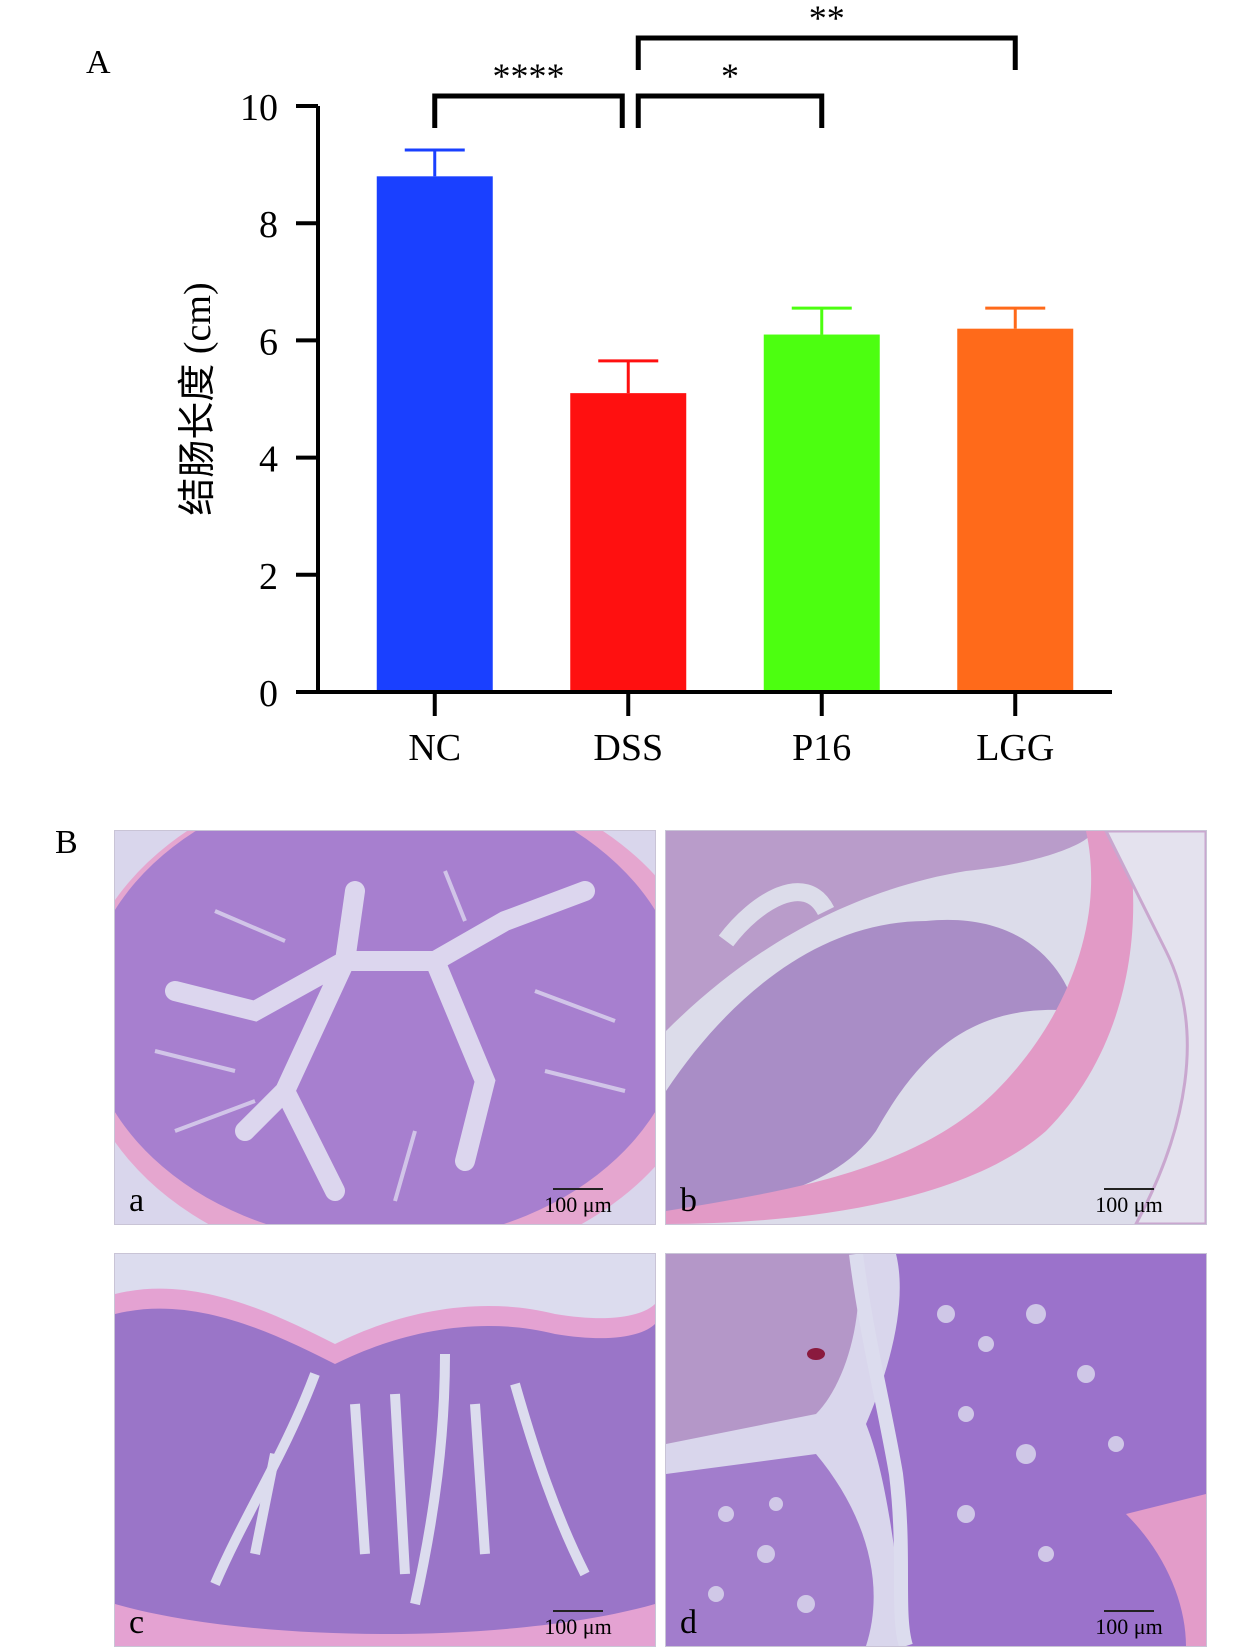  I want to click on micrograph-p16: c 100 μm, so click(385, 1450).